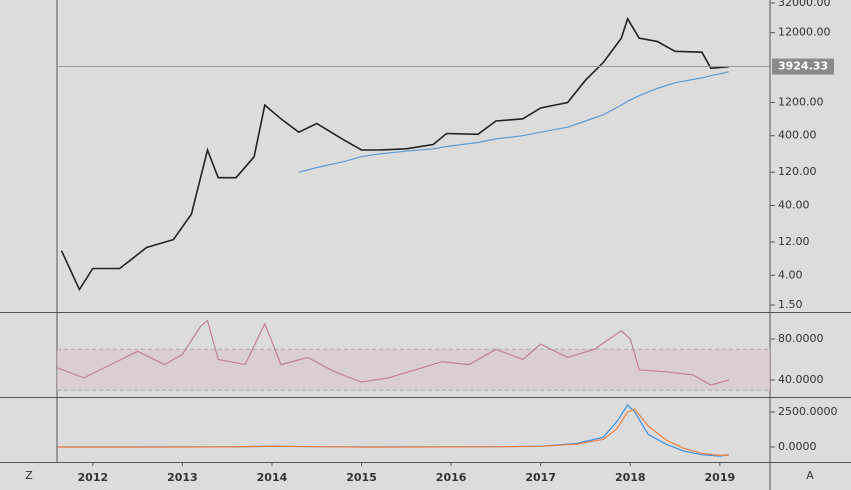 This screenshot has width=851, height=490. I want to click on y-tick-label: 120.00, so click(797, 171).